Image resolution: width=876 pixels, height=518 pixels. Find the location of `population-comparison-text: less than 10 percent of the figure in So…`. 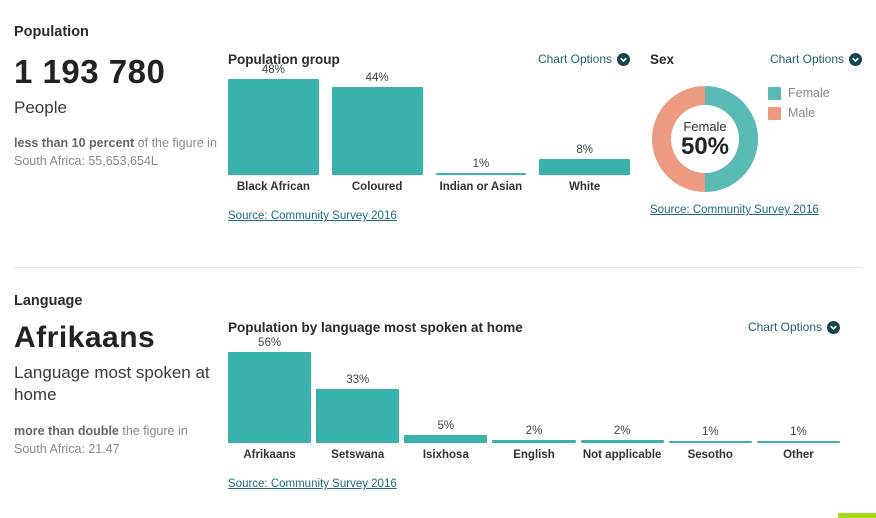

population-comparison-text: less than 10 percent of the figure in So… is located at coordinates (118, 152).